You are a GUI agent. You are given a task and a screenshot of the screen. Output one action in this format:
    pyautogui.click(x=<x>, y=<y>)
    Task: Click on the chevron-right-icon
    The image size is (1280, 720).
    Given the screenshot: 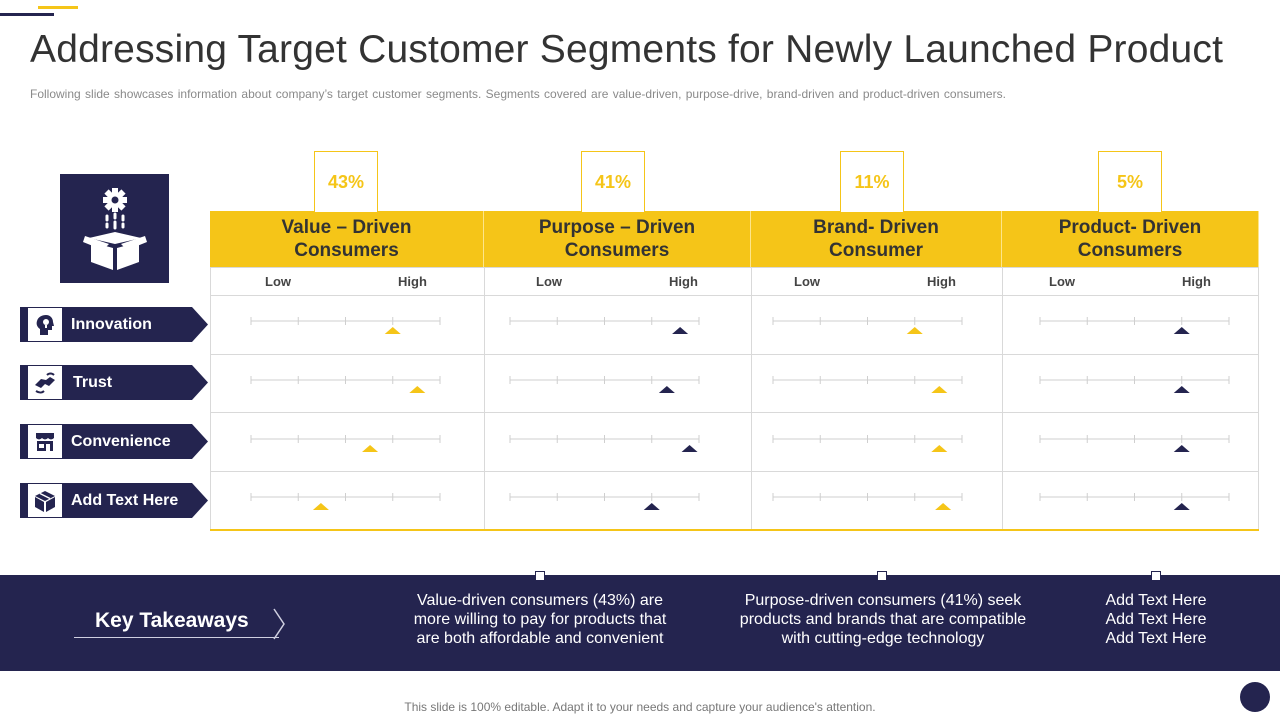 What is the action you would take?
    pyautogui.click(x=279, y=624)
    